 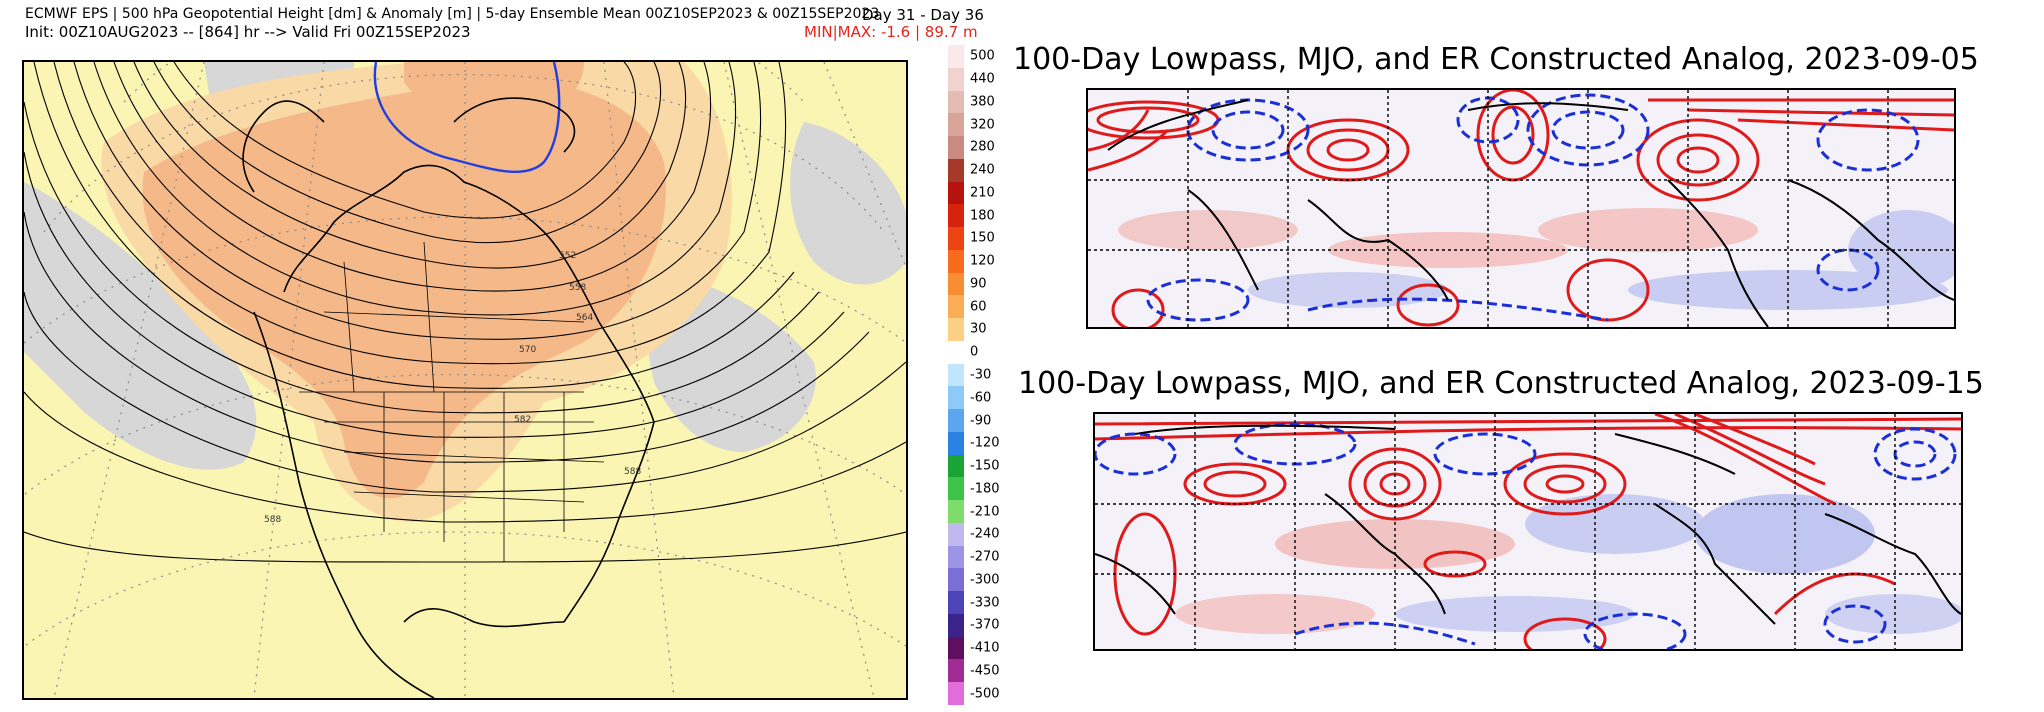 I want to click on colorbar-label: -240, so click(x=985, y=534).